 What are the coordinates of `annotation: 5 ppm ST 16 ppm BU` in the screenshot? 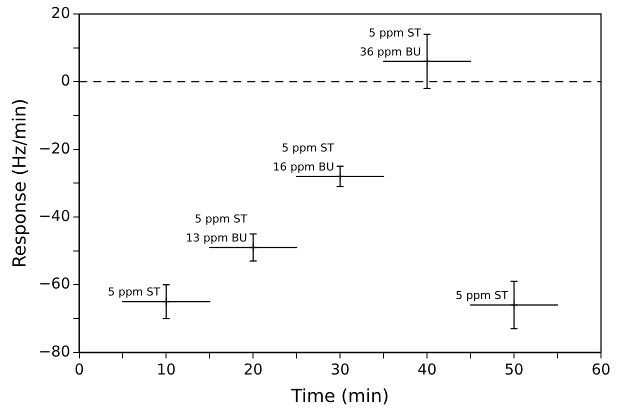 It's located at (303, 157).